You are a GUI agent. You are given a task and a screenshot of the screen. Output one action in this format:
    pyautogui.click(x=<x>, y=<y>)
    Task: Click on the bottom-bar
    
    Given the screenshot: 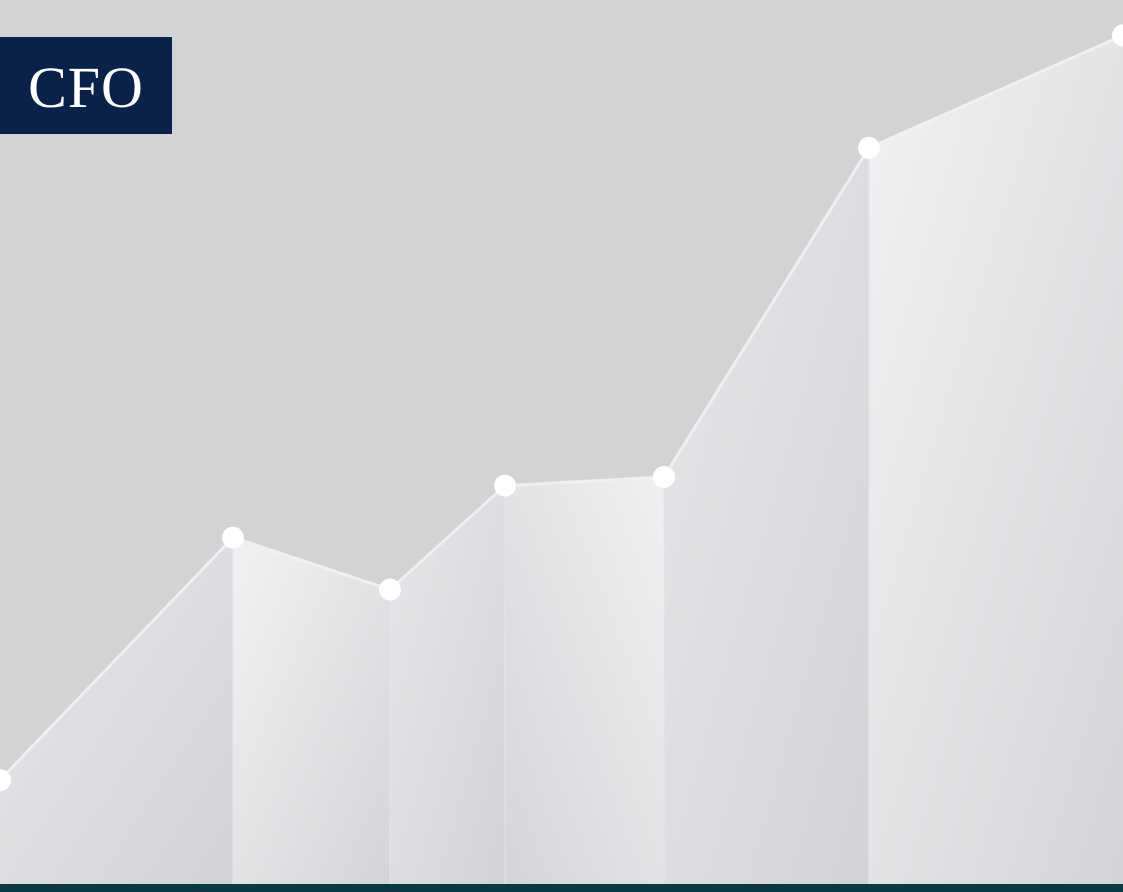 What is the action you would take?
    pyautogui.click(x=561, y=888)
    